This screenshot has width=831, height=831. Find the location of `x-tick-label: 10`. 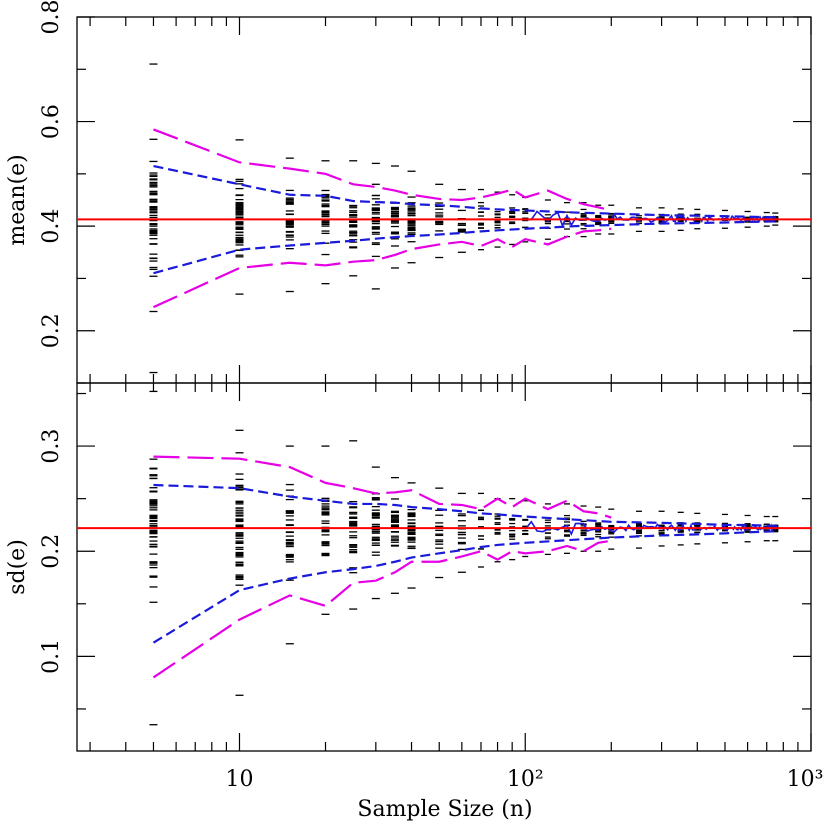

x-tick-label: 10 is located at coordinates (239, 779).